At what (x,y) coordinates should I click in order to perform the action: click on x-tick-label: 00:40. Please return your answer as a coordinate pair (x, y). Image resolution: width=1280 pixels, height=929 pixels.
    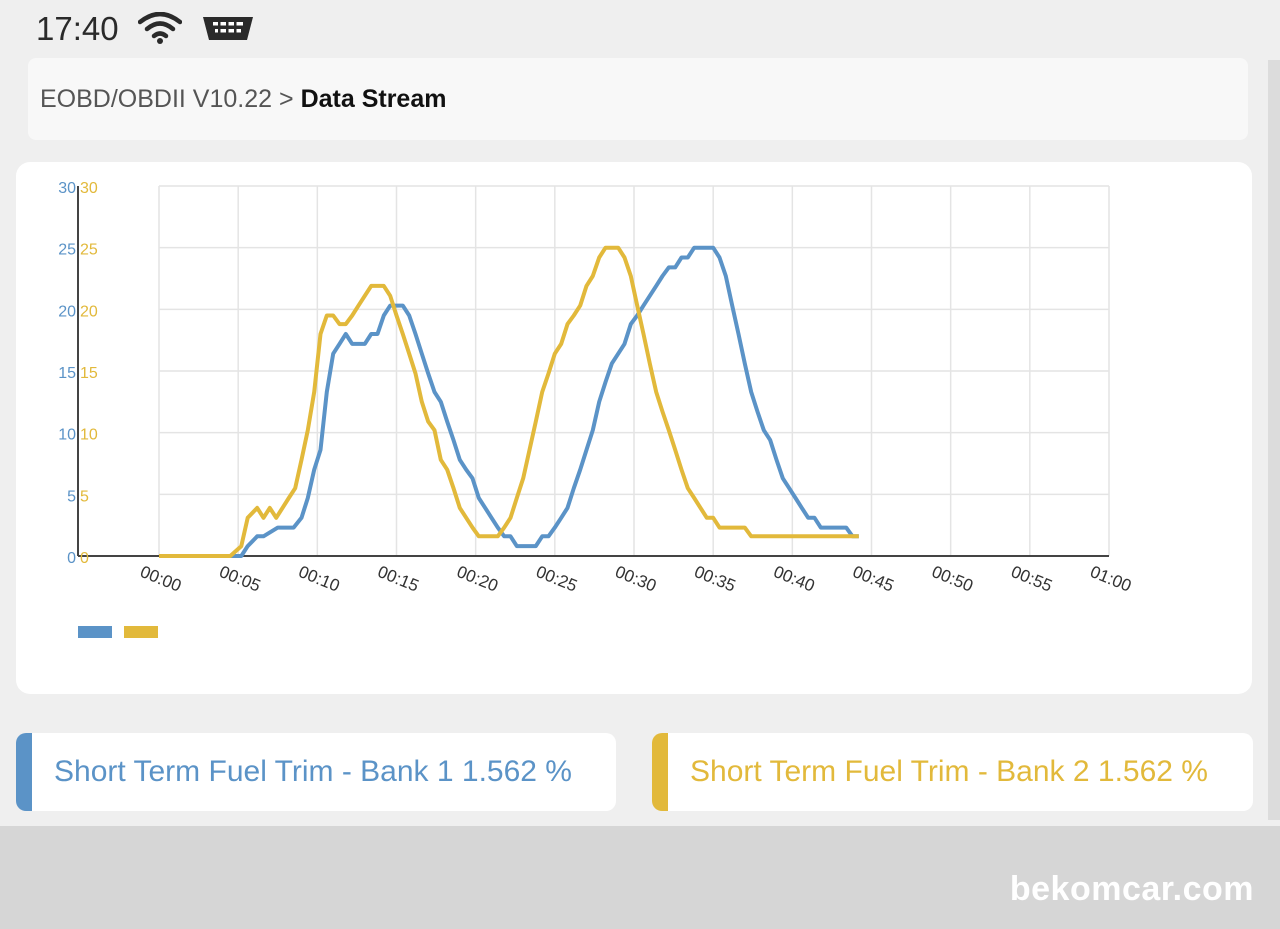
    Looking at the image, I should click on (794, 579).